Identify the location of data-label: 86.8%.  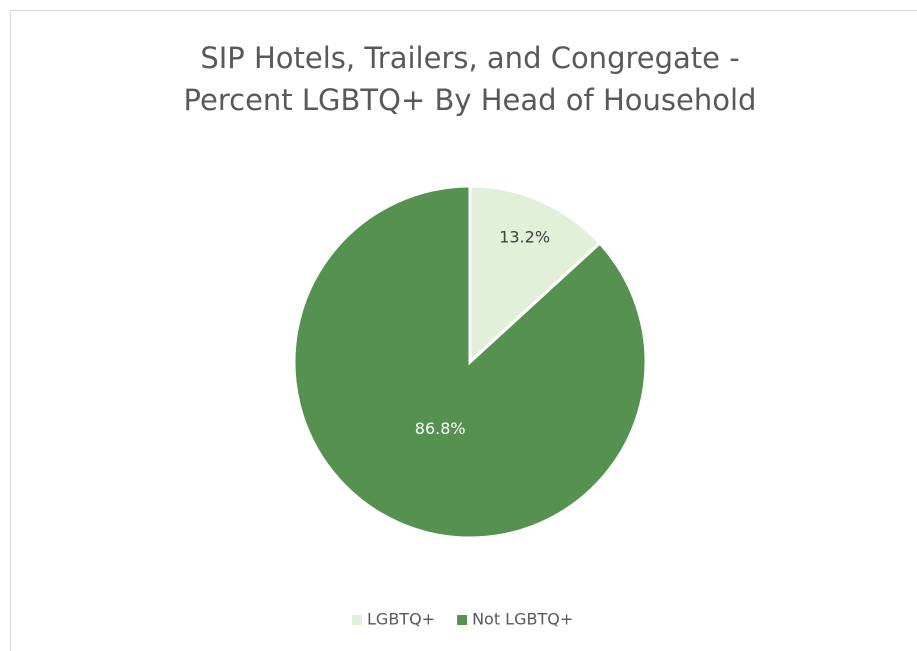
(440, 428).